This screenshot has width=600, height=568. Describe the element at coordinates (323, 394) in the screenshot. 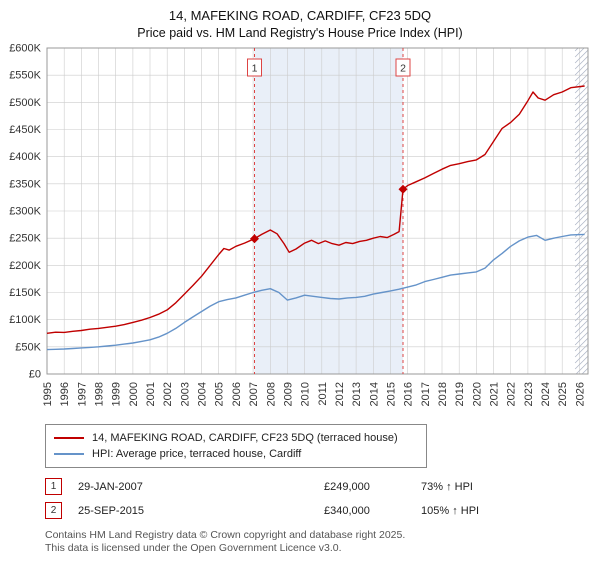

I see `svg-text: 2011` at that location.